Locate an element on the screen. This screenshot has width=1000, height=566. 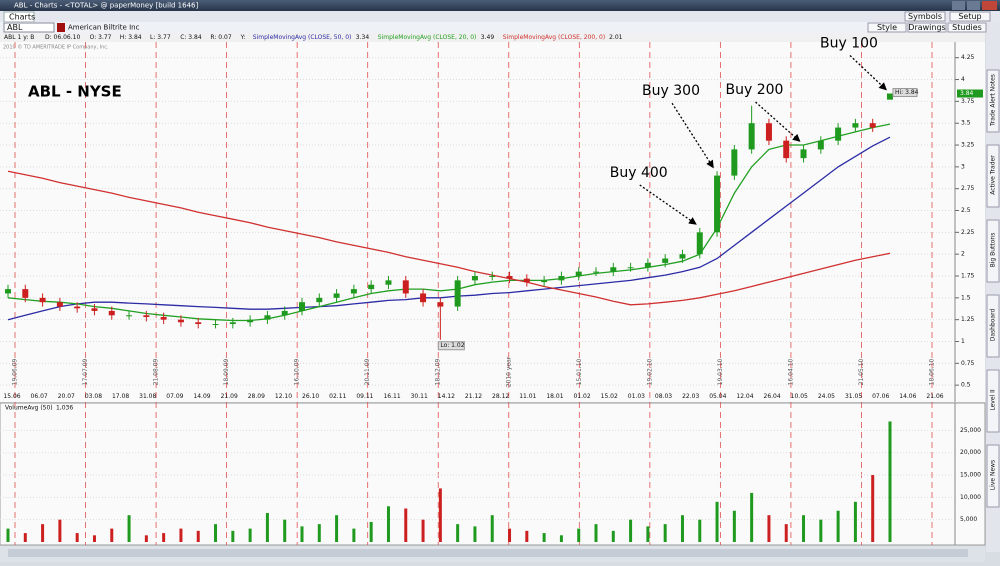
quote-field: Y: is located at coordinates (243, 37).